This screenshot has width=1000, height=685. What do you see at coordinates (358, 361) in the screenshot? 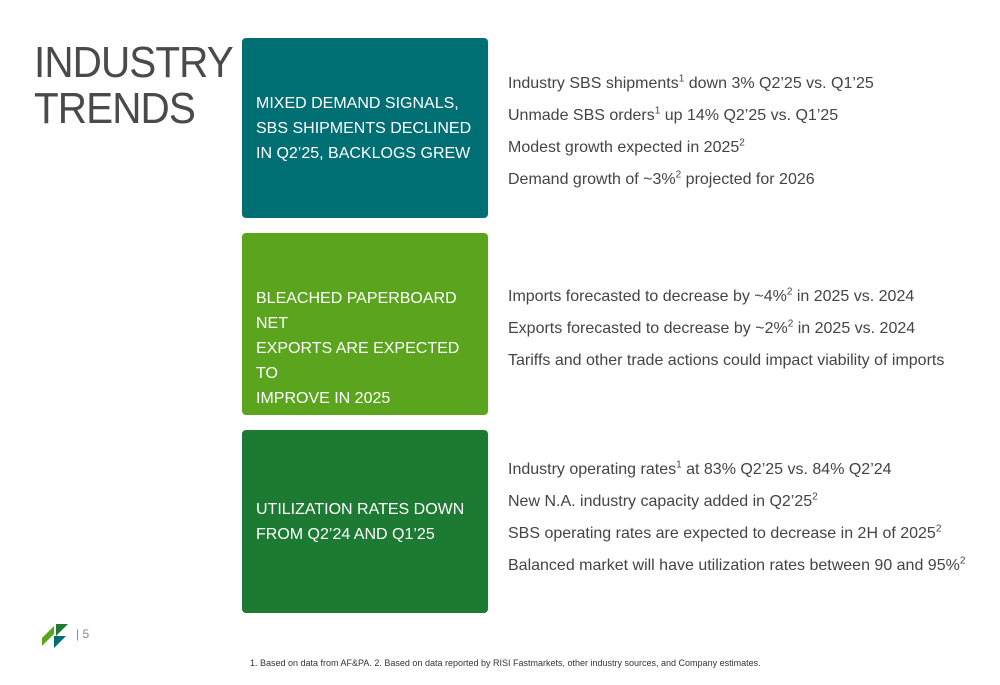
I see `box-line: EXPORTS ARE EXPECTED TO` at bounding box center [358, 361].